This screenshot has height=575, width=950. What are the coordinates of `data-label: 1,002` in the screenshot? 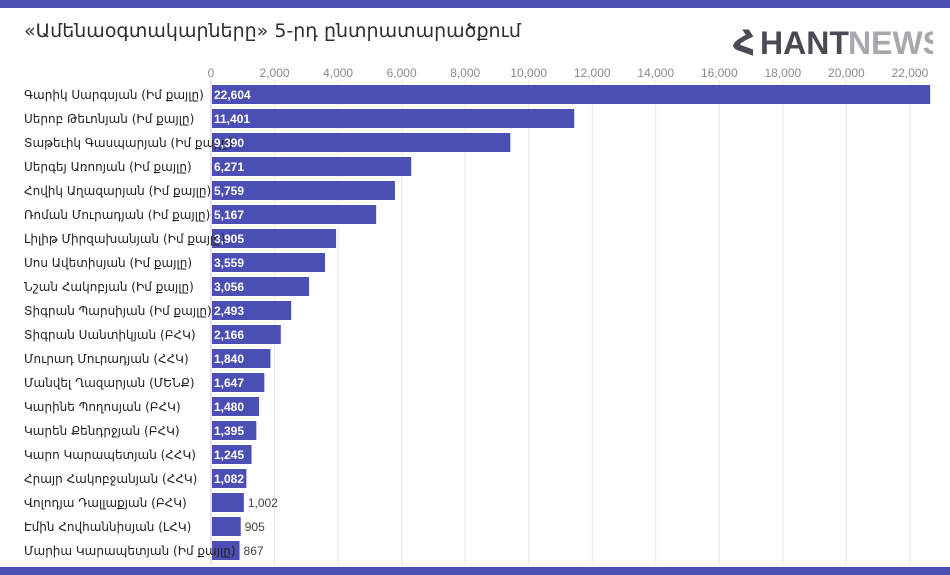 It's located at (263, 503).